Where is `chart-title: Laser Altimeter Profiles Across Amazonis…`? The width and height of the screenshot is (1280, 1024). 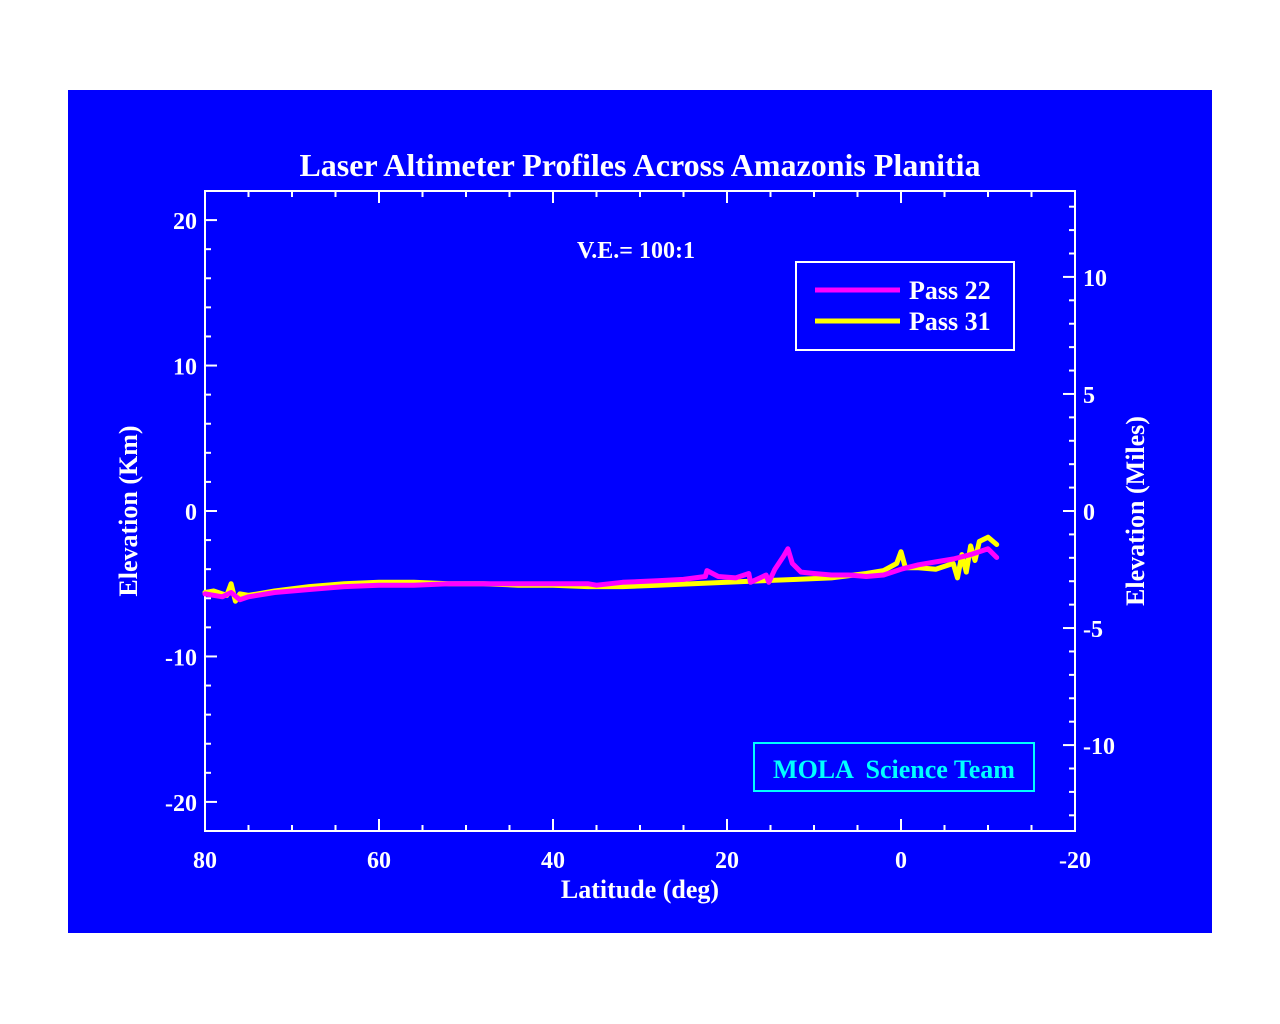
chart-title: Laser Altimeter Profiles Across Amazonis… is located at coordinates (639, 165).